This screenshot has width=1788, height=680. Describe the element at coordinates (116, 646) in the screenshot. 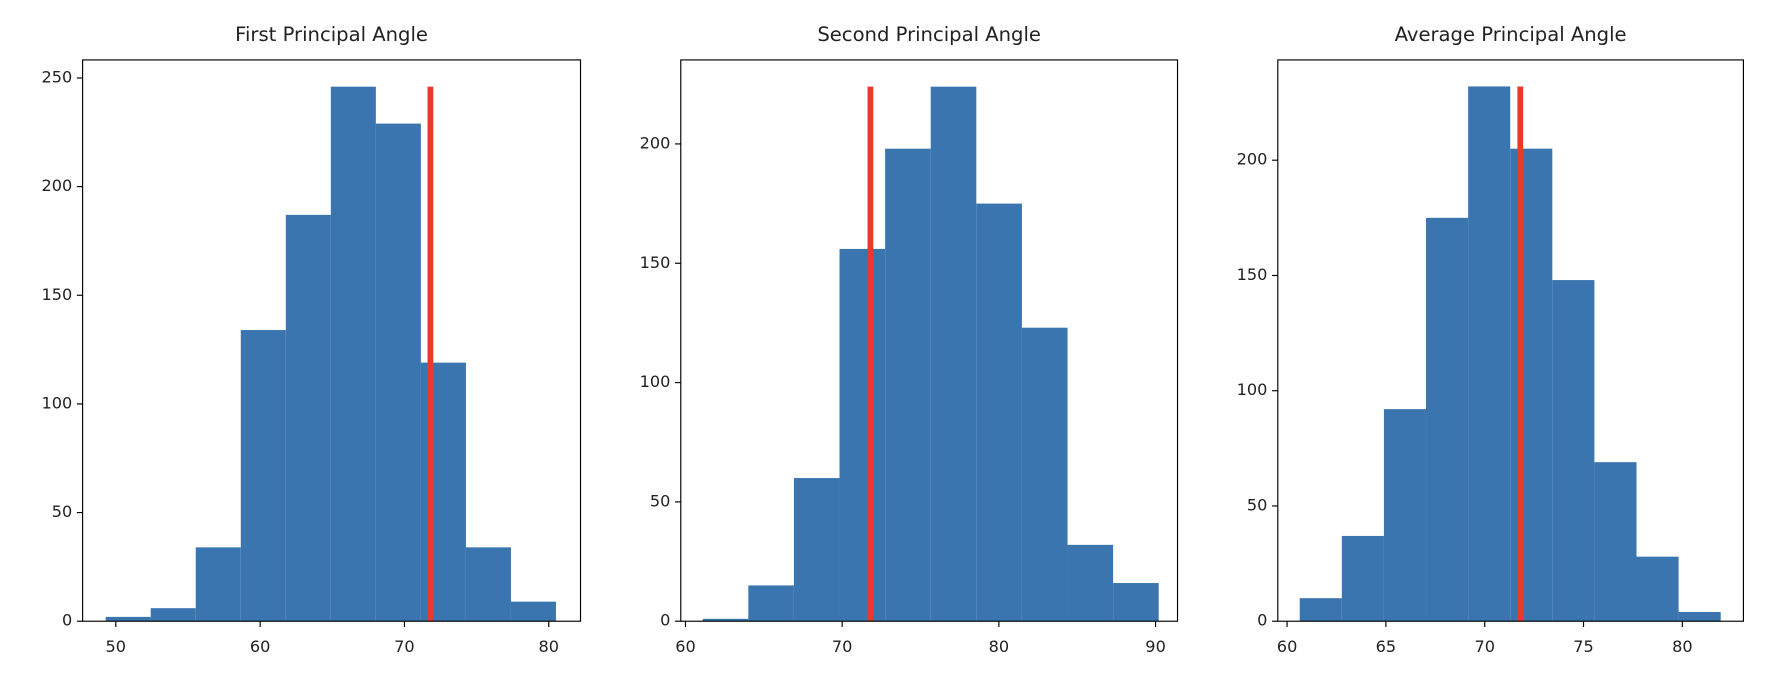

I see `x-tick-label: 50` at that location.